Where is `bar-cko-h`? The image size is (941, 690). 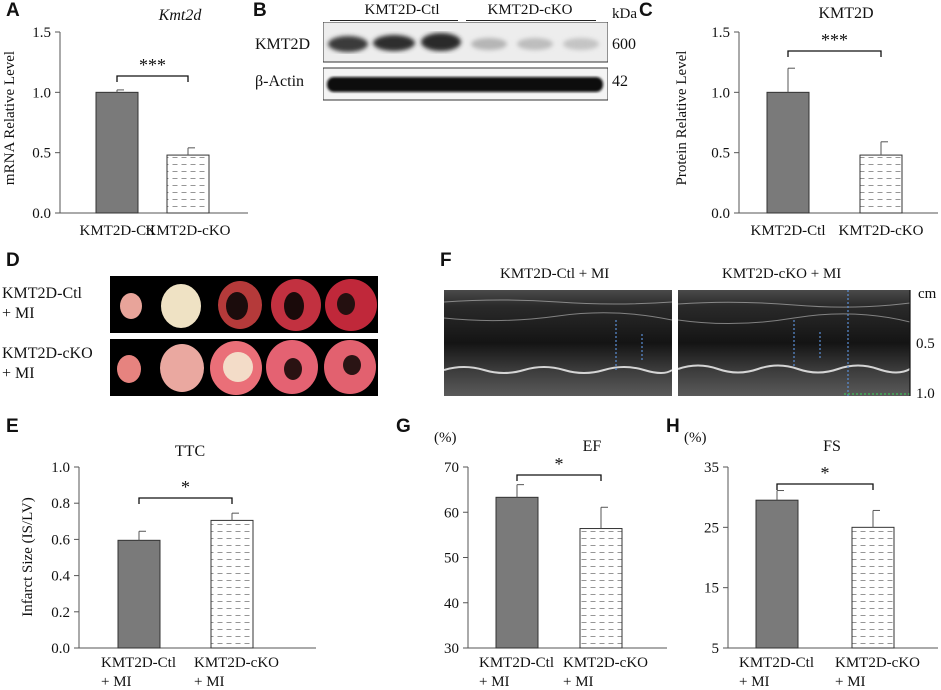 bar-cko-h is located at coordinates (873, 587).